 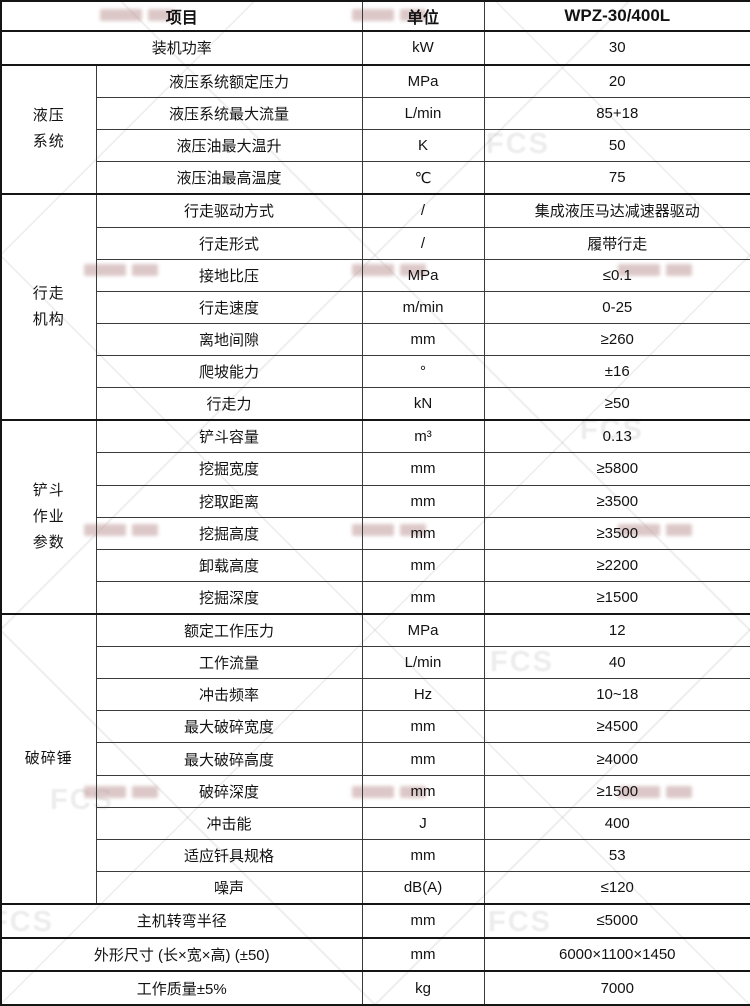 I want to click on table-row: 液压油最高温度 ℃ 75, so click(x=375, y=177).